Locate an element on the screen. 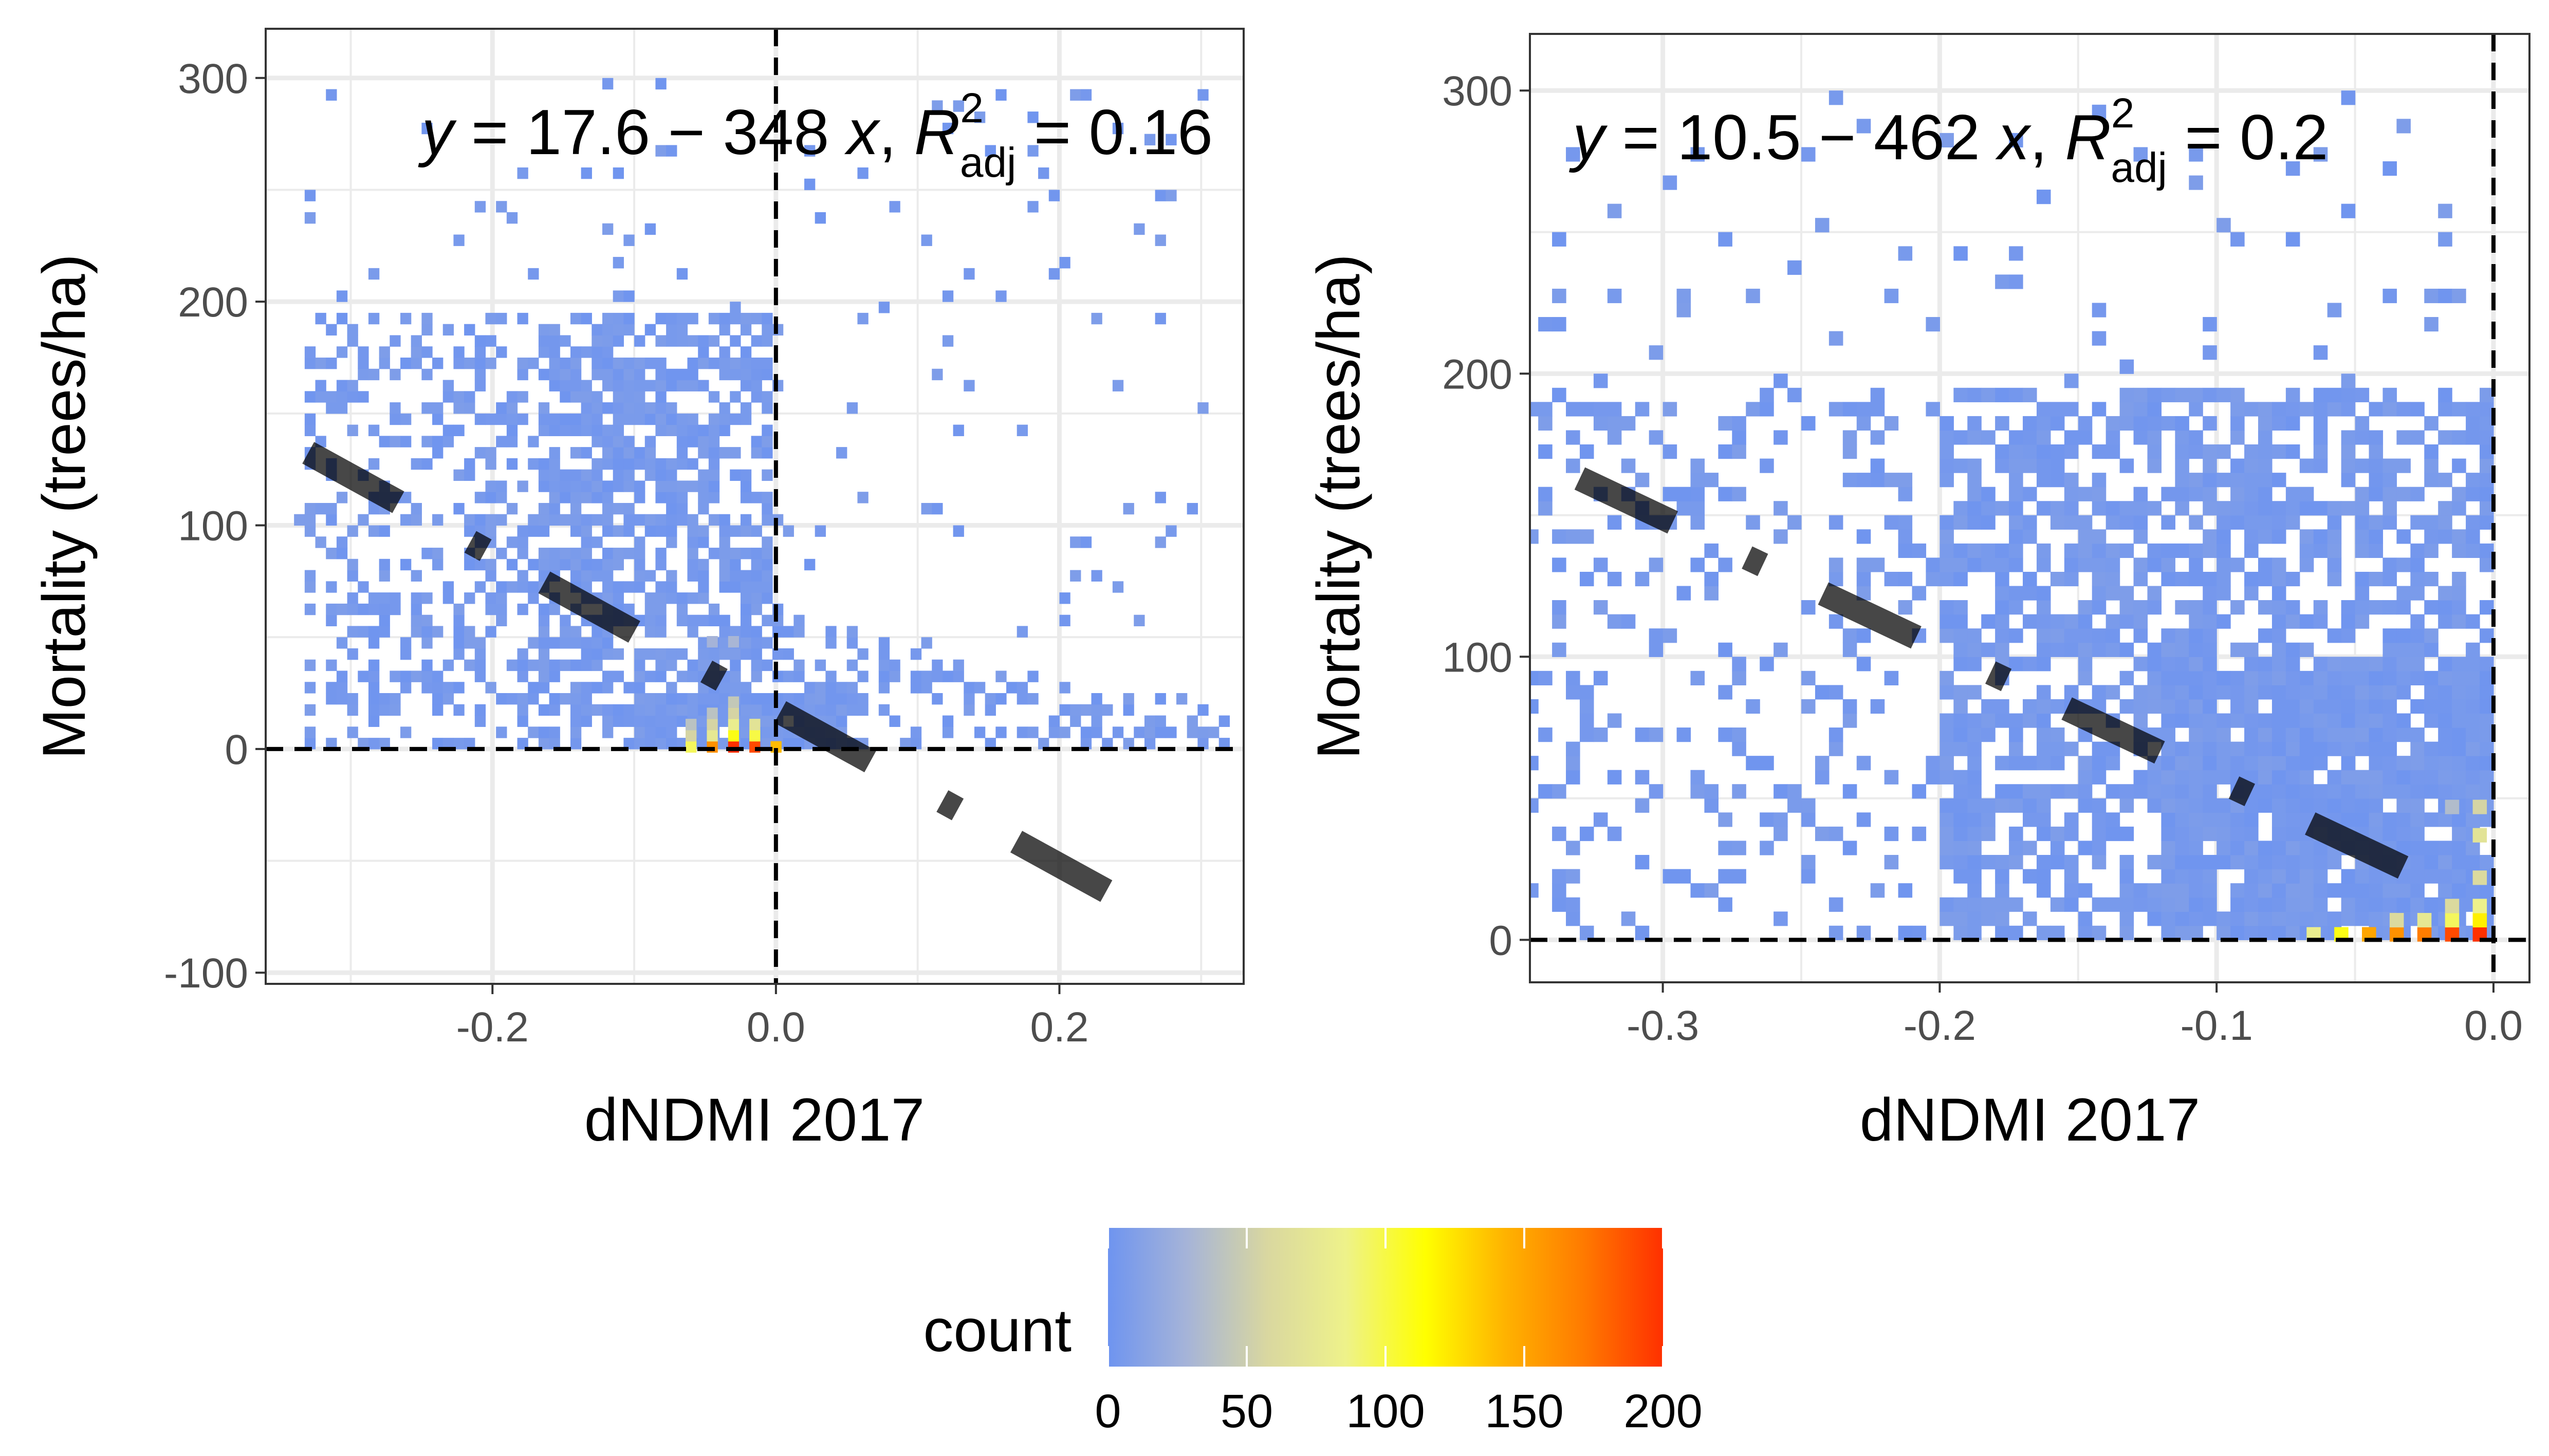  legend-title: count is located at coordinates (997, 1331).